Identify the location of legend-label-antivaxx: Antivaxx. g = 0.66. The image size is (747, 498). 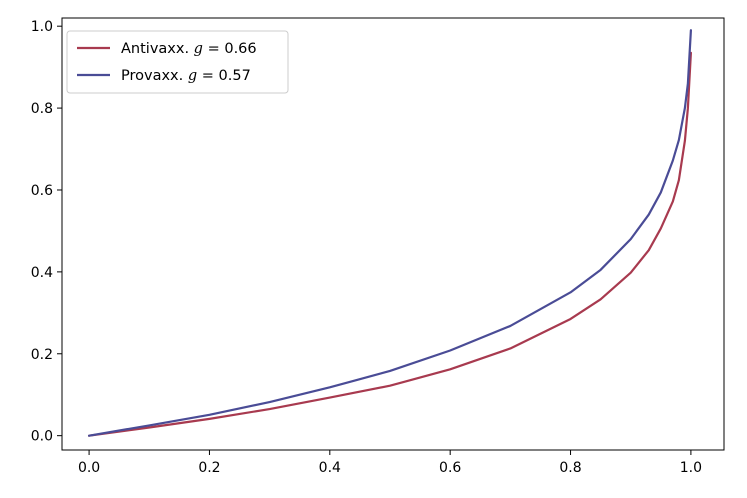
(189, 49).